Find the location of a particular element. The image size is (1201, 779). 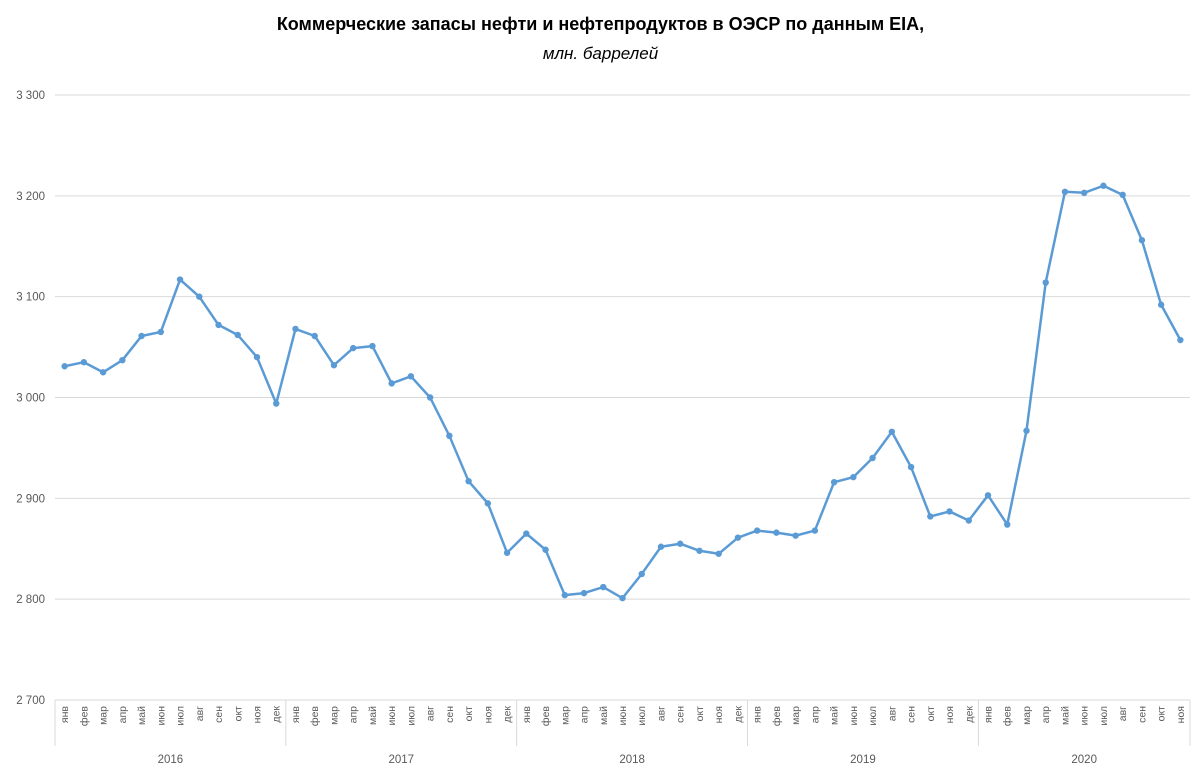

chart-subtitle: млн. баррелей is located at coordinates (600, 53).